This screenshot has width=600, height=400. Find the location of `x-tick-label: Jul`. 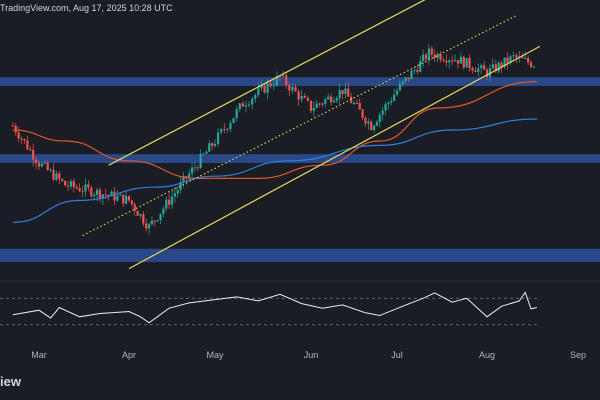

x-tick-label: Jul is located at coordinates (397, 355).